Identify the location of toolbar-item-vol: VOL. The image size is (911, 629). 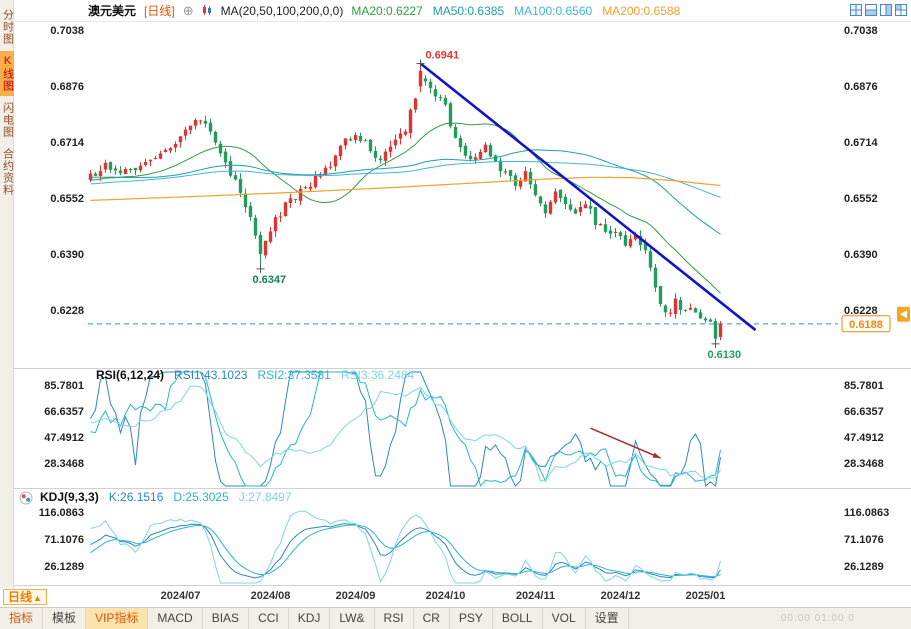
(564, 618).